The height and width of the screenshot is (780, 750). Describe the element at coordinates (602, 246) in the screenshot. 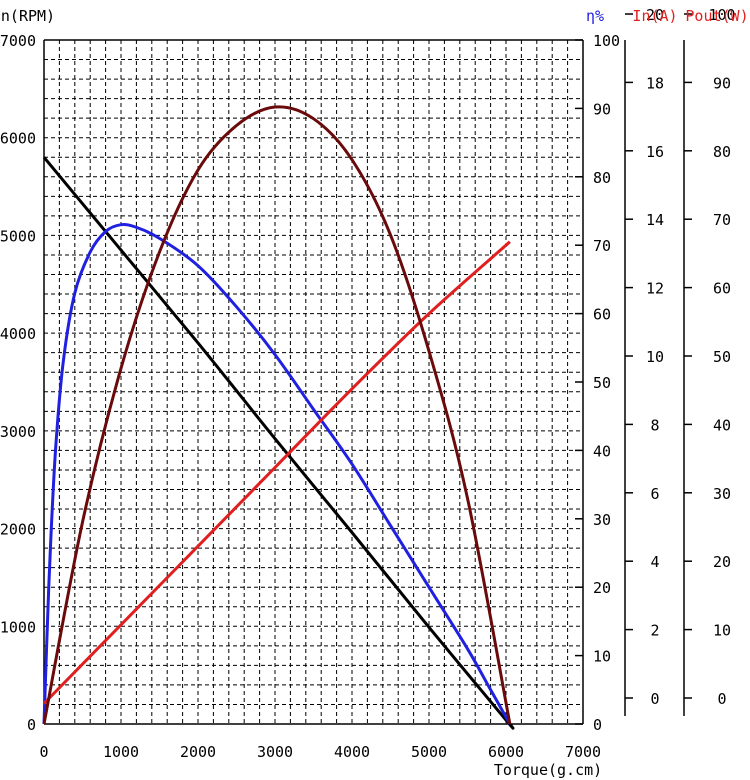

I see `efficiency-tick-label: 70` at that location.